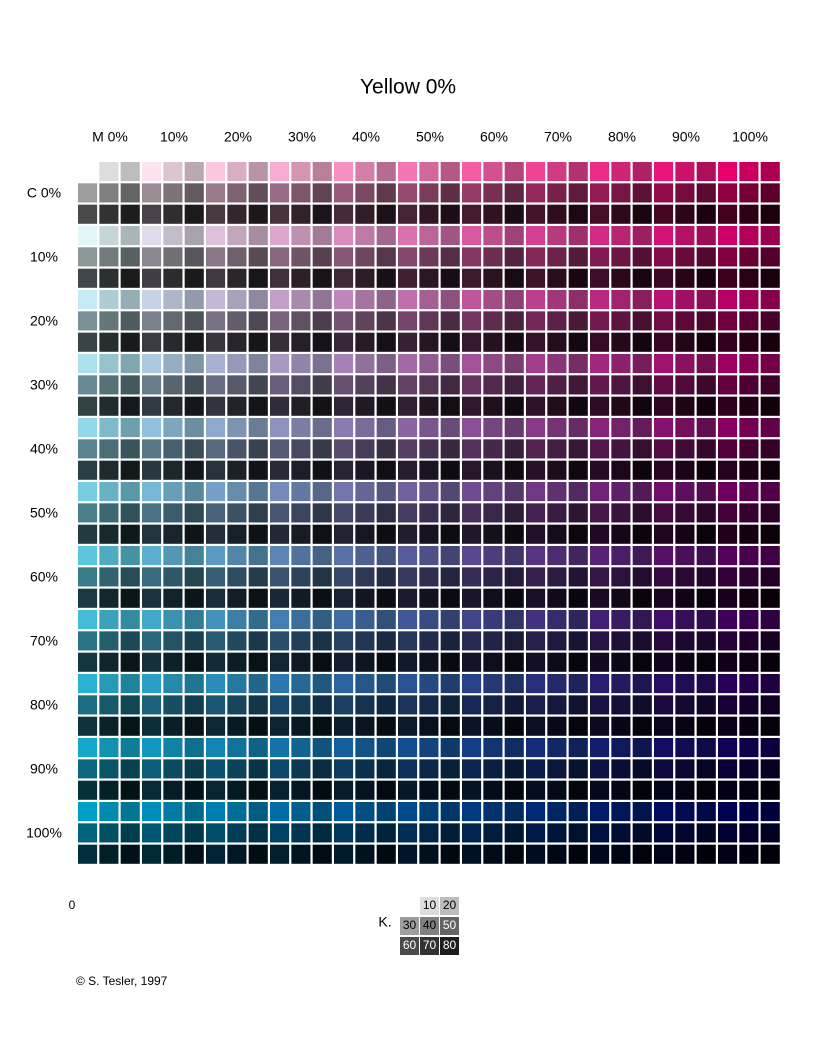 This screenshot has height=1056, width=816. I want to click on cyan-label: 30%, so click(44, 385).